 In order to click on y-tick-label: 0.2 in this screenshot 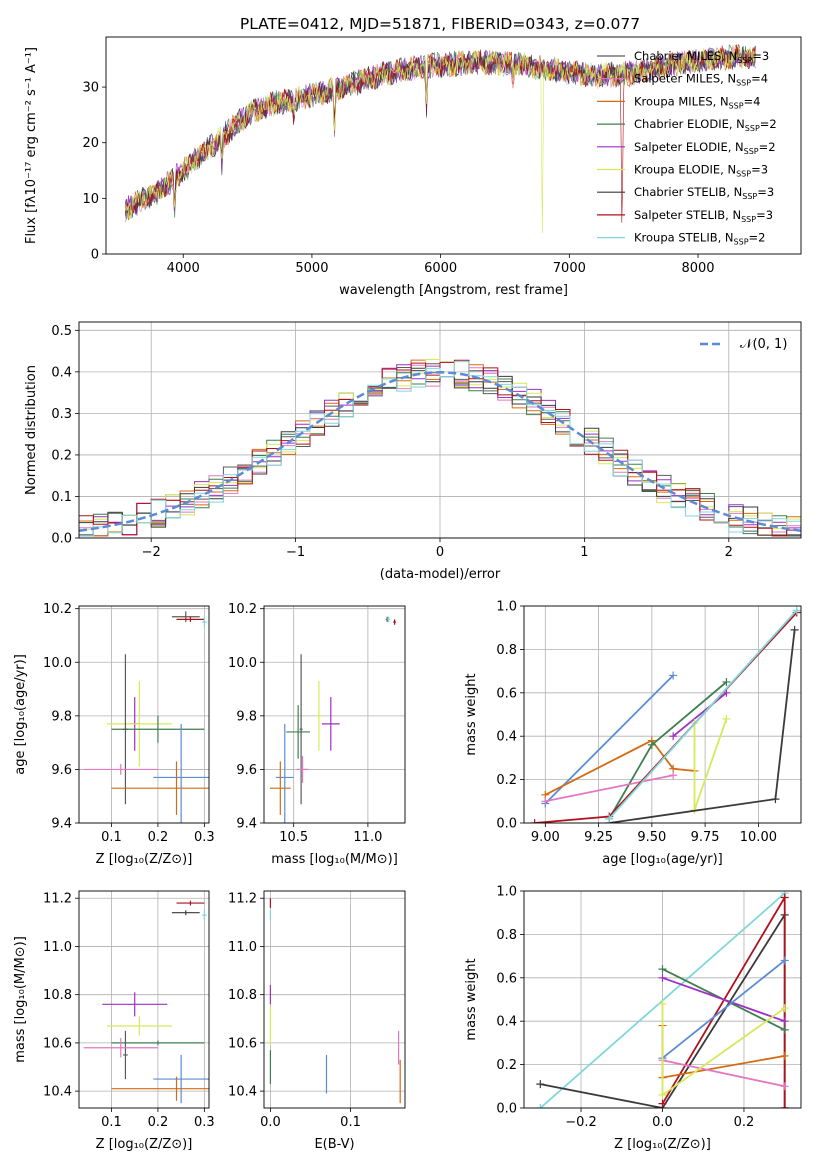, I will do `click(61, 455)`.